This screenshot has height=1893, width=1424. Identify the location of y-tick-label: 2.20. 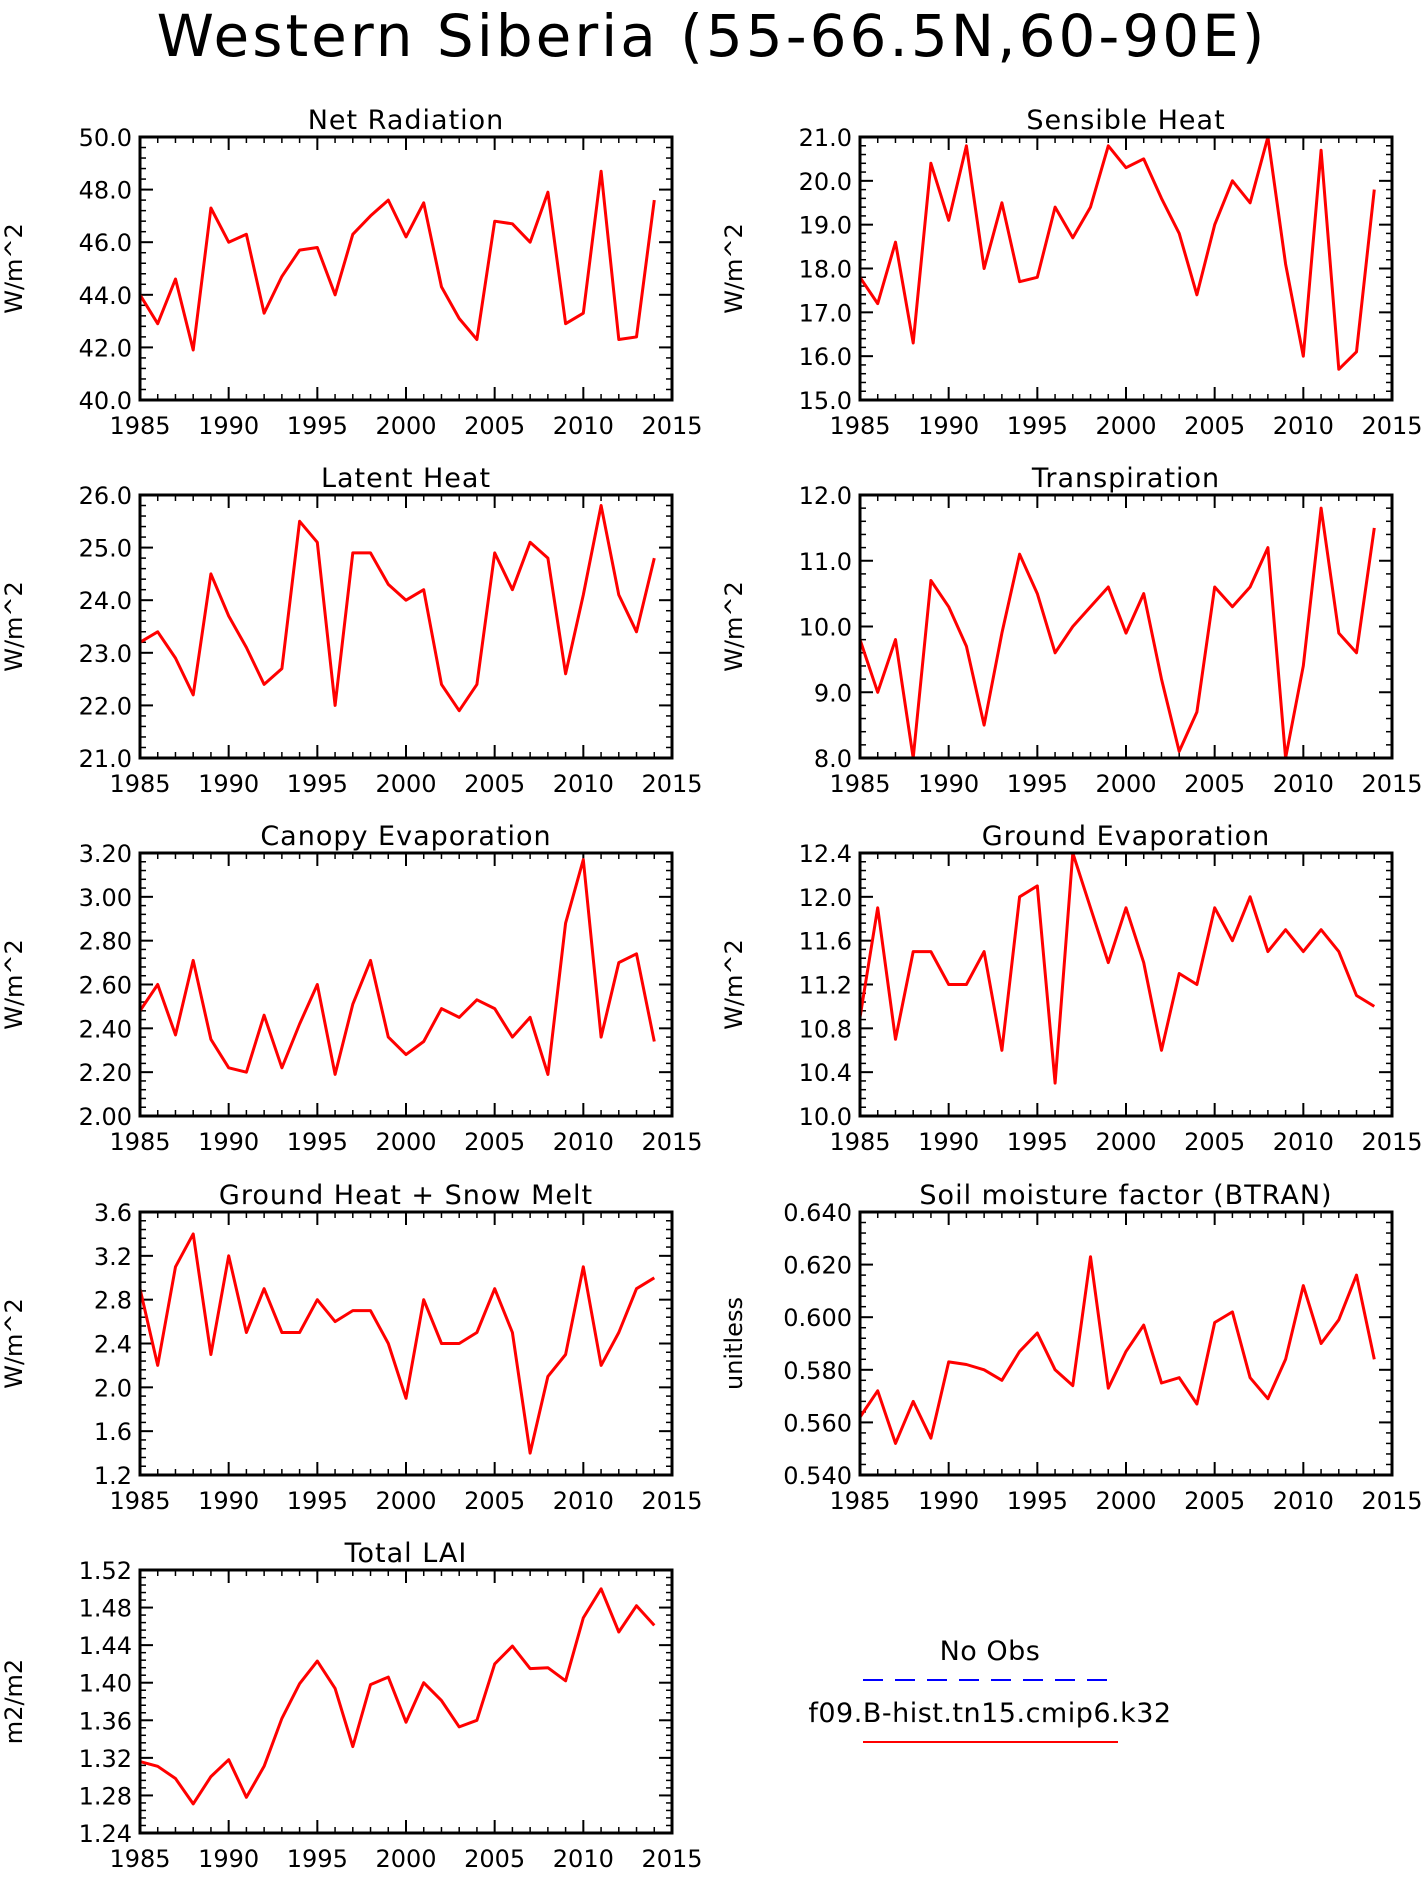
(105, 1073).